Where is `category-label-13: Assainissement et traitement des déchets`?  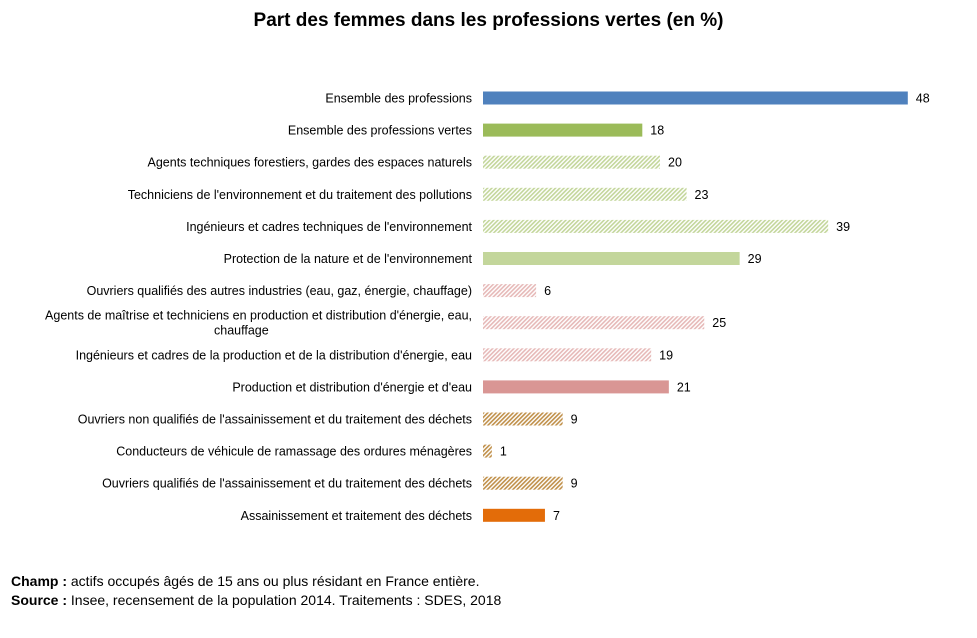
category-label-13: Assainissement et traitement des déchets is located at coordinates (356, 516).